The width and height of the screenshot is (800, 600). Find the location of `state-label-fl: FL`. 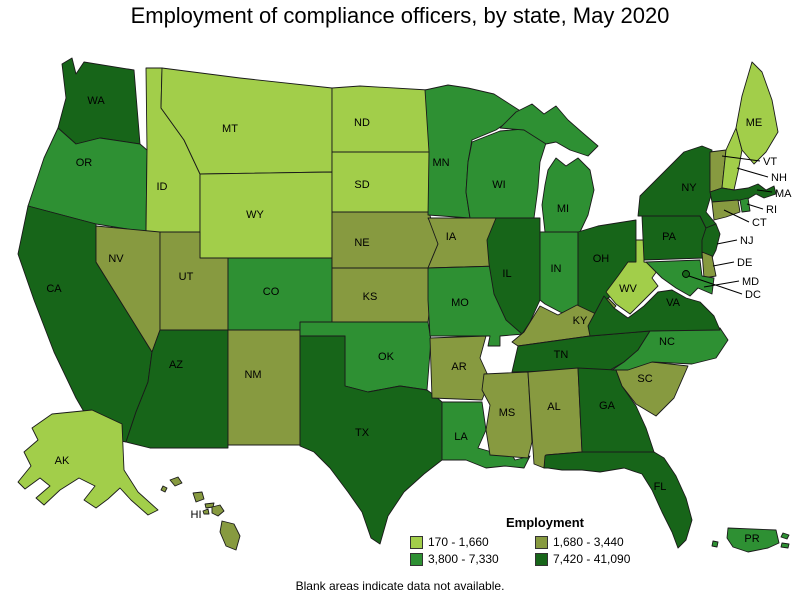

state-label-fl: FL is located at coordinates (660, 487).